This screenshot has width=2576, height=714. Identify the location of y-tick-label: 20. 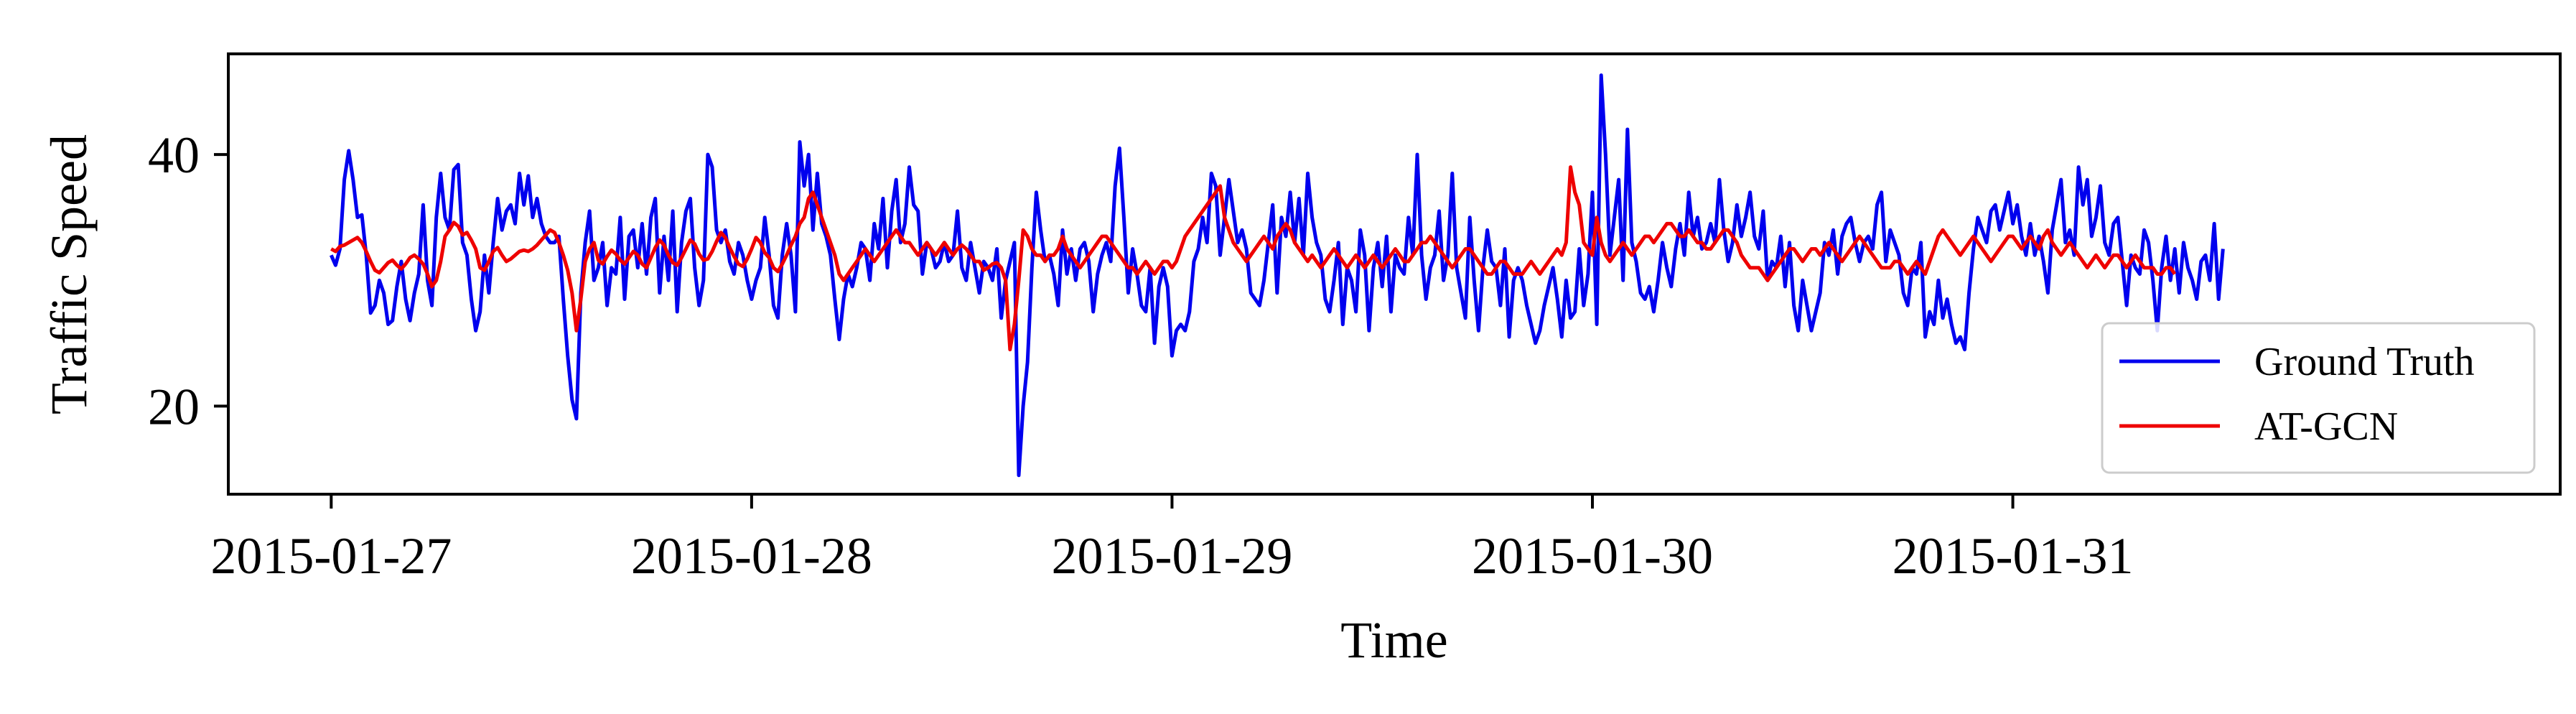
(174, 406).